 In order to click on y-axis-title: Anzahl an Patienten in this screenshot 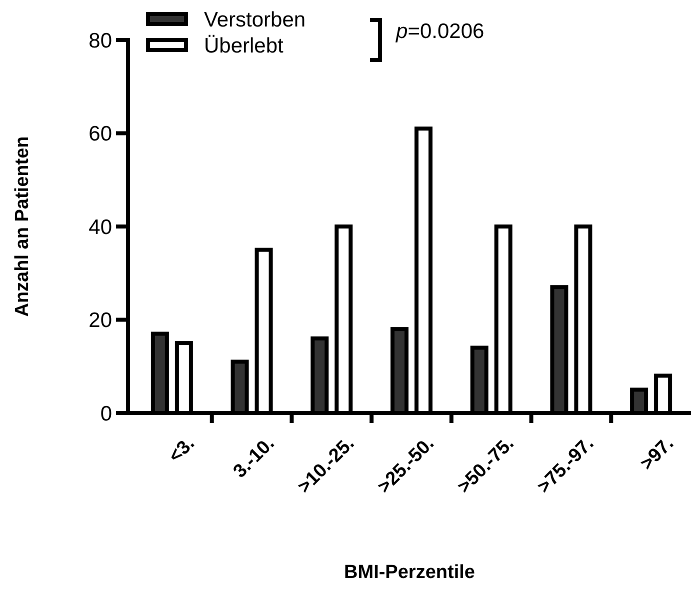, I will do `click(22, 226)`.